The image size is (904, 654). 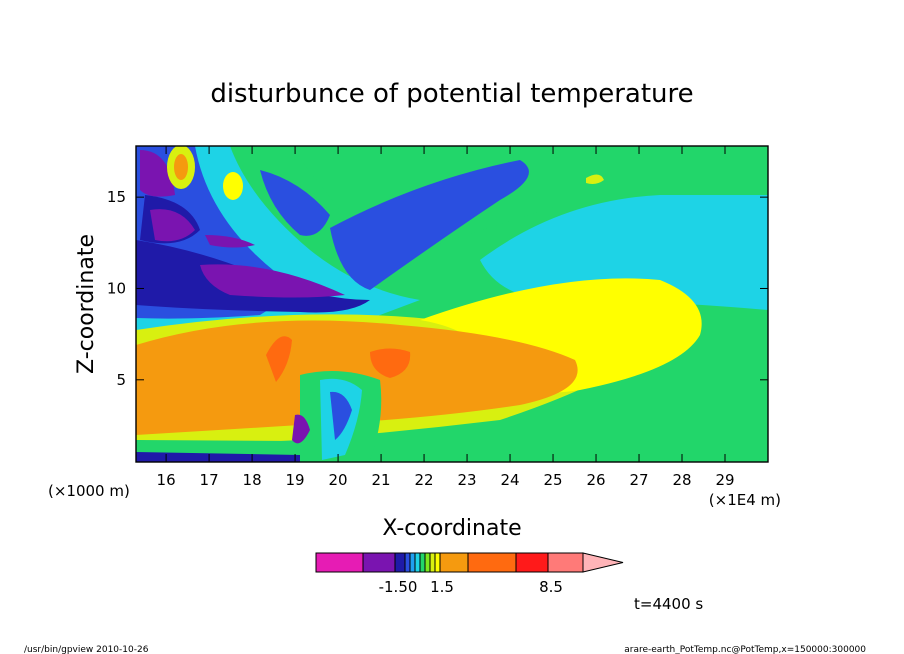 What do you see at coordinates (252, 480) in the screenshot?
I see `x-tick-label: 18` at bounding box center [252, 480].